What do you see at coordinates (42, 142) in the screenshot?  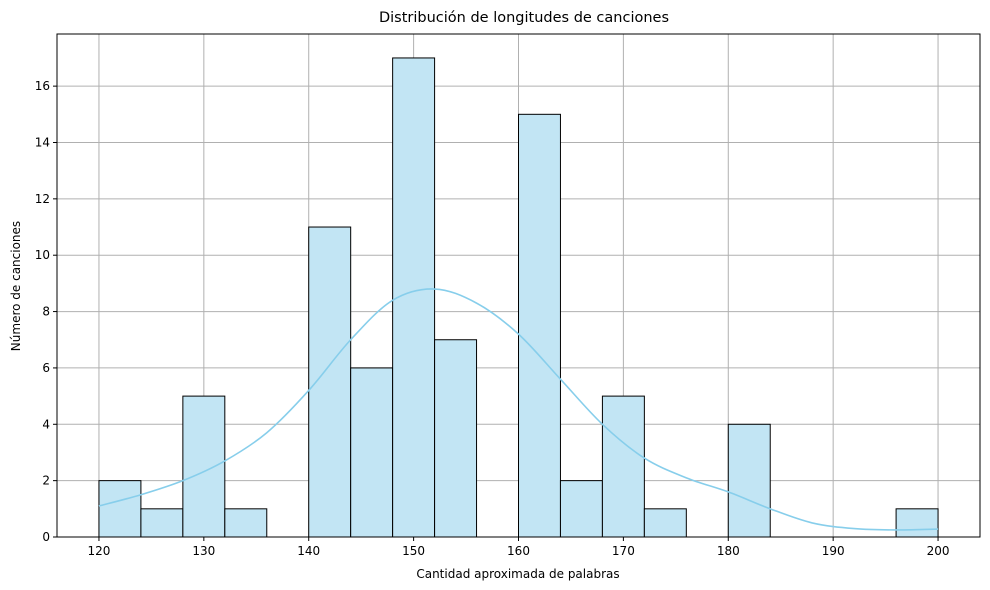 I see `y-tick-label: 14` at bounding box center [42, 142].